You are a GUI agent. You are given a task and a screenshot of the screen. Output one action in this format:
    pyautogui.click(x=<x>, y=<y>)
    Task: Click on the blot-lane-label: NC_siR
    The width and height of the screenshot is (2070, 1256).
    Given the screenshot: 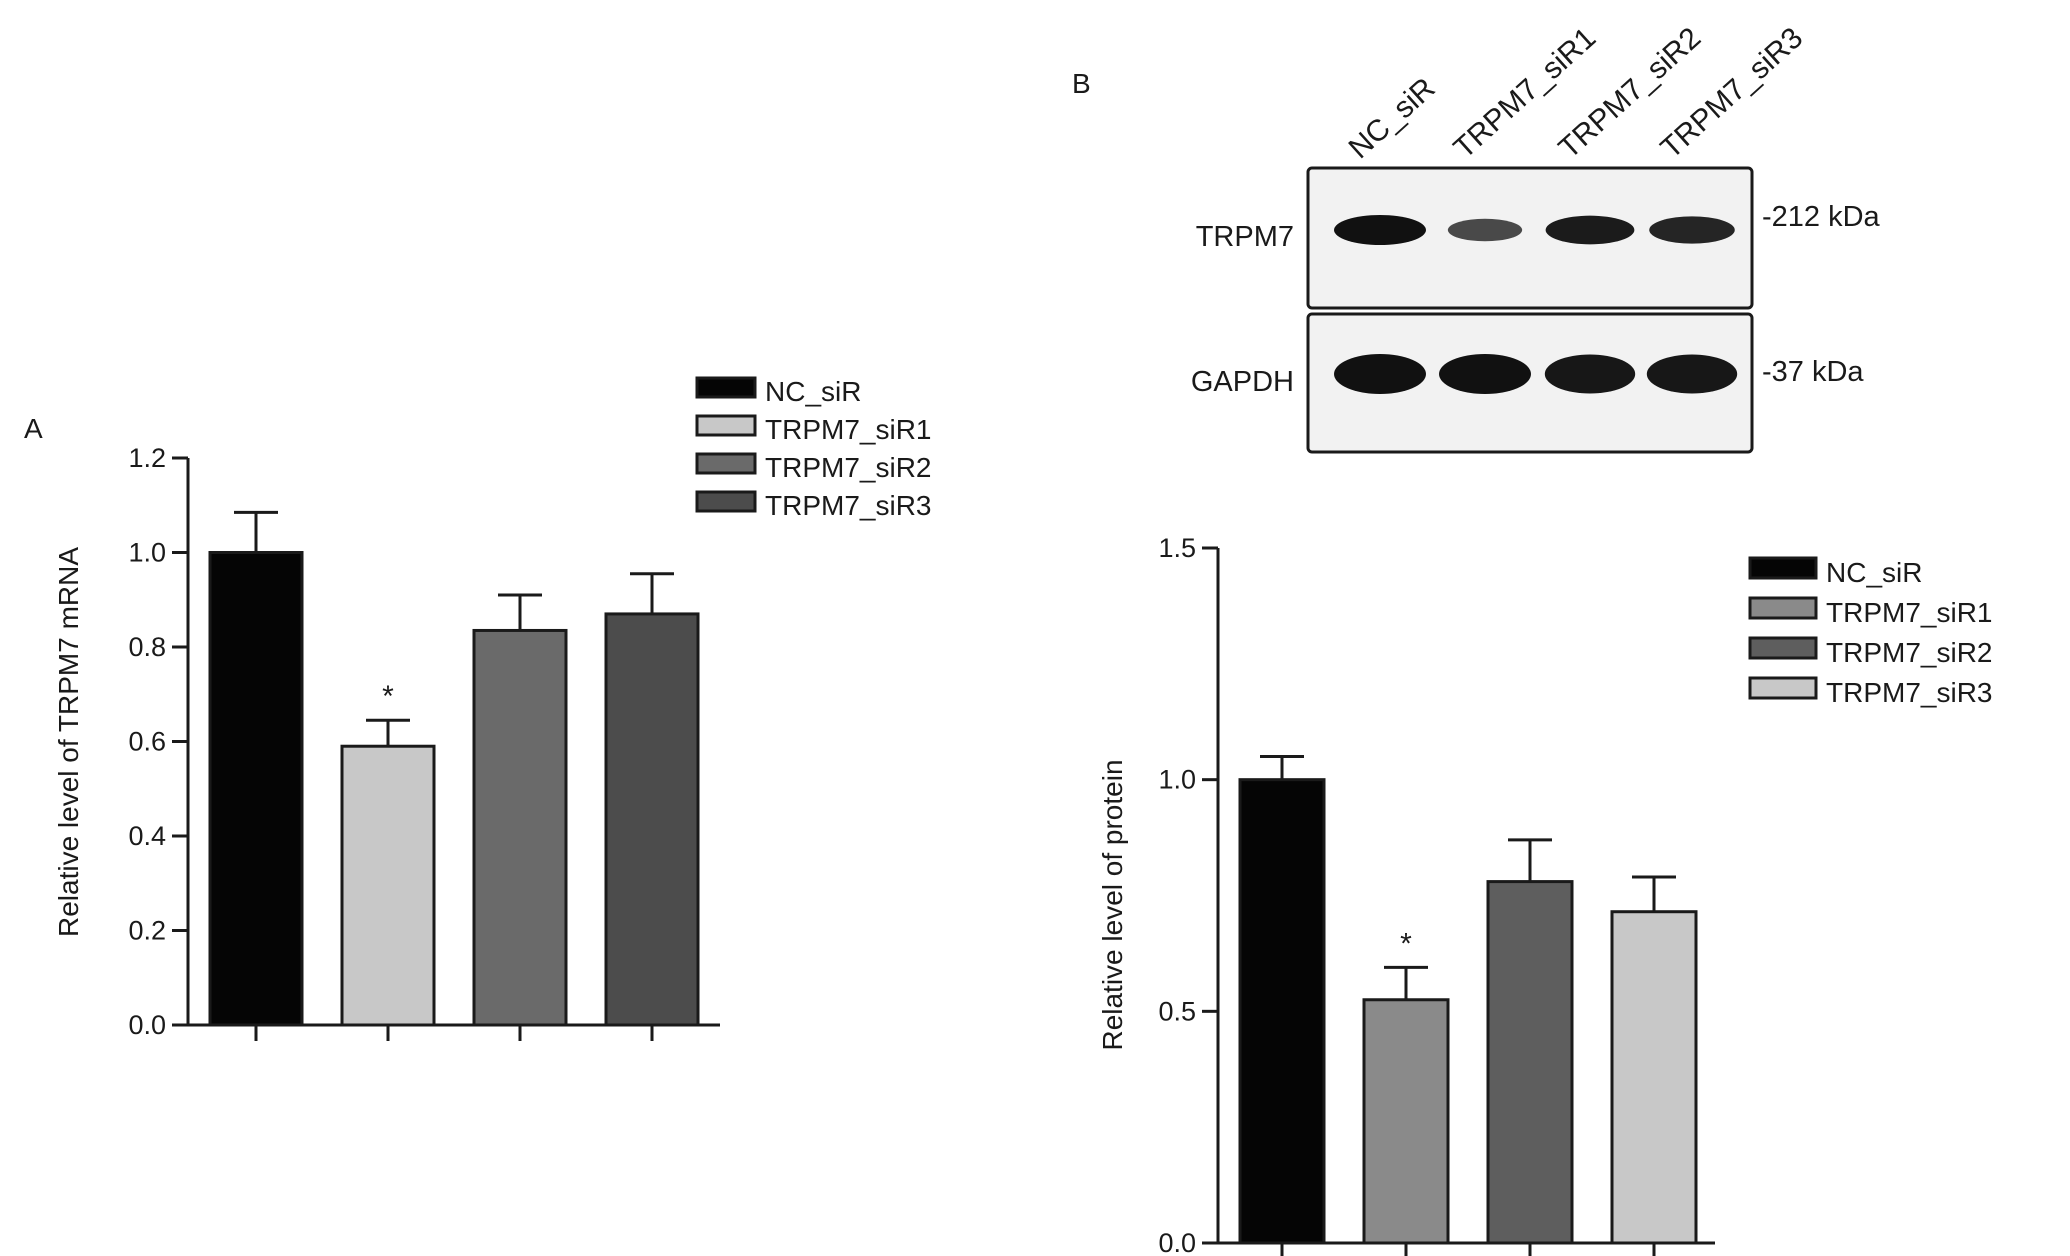 What is the action you would take?
    pyautogui.click(x=1392, y=119)
    